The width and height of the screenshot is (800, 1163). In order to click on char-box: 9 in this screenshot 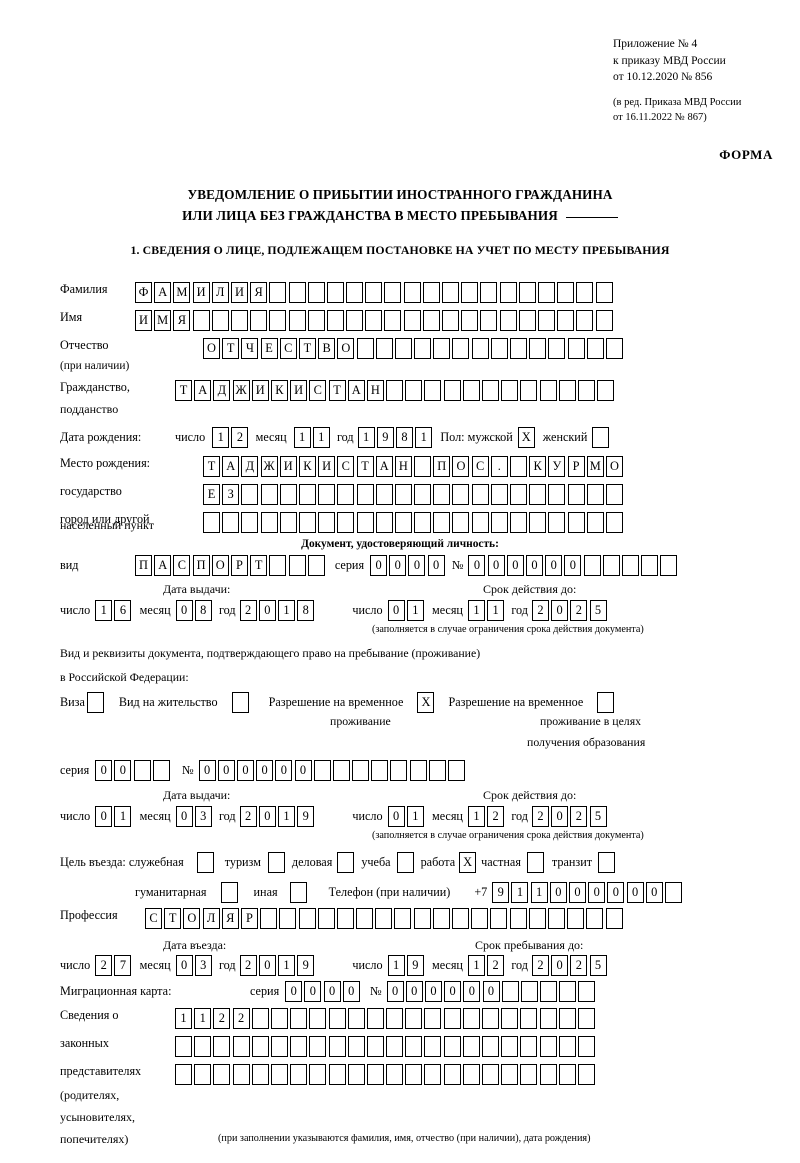, I will do `click(306, 965)`.